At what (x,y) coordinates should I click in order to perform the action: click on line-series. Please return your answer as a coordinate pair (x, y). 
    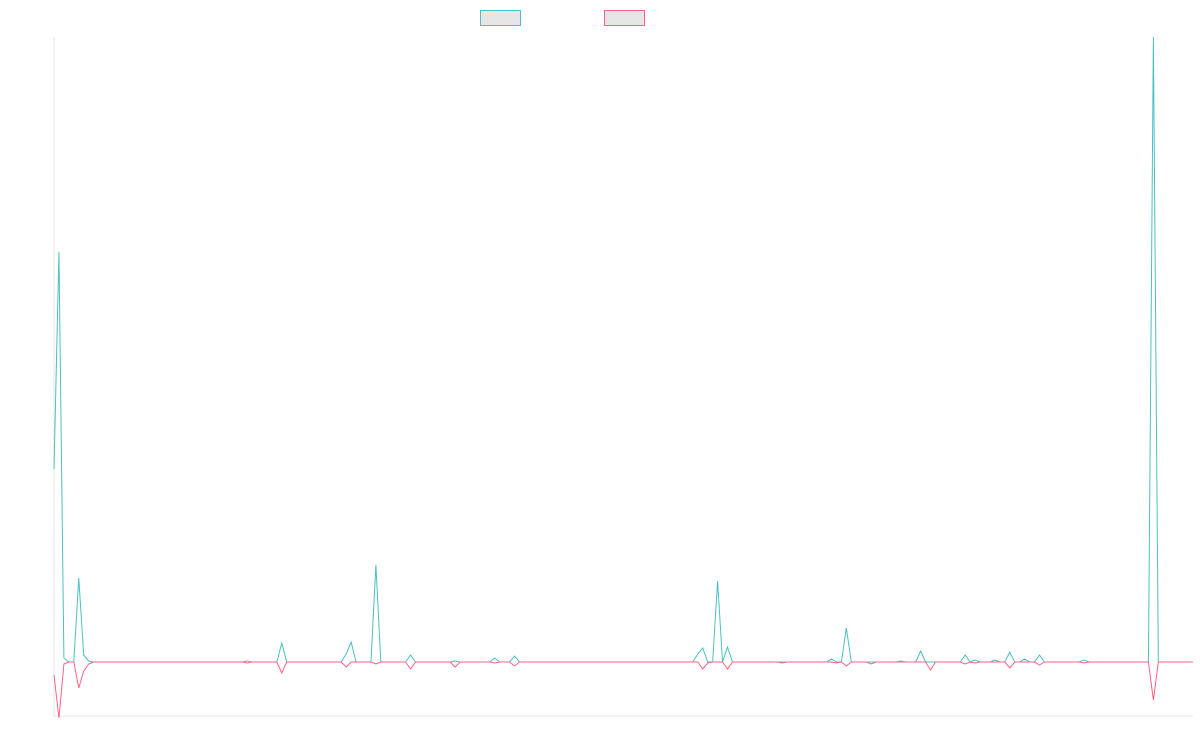
    Looking at the image, I should click on (623, 690).